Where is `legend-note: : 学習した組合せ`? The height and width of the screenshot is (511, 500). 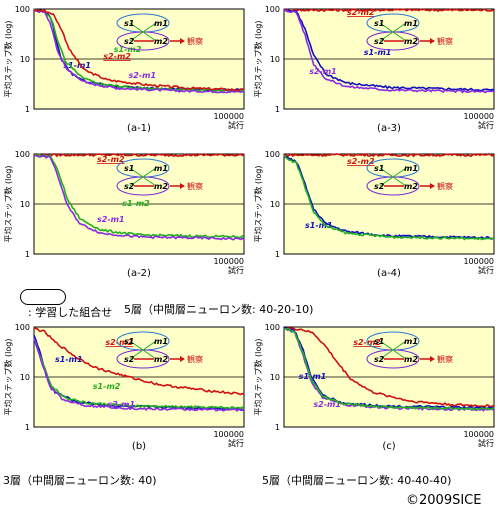
legend-note: : 学習した組合せ is located at coordinates (70, 312).